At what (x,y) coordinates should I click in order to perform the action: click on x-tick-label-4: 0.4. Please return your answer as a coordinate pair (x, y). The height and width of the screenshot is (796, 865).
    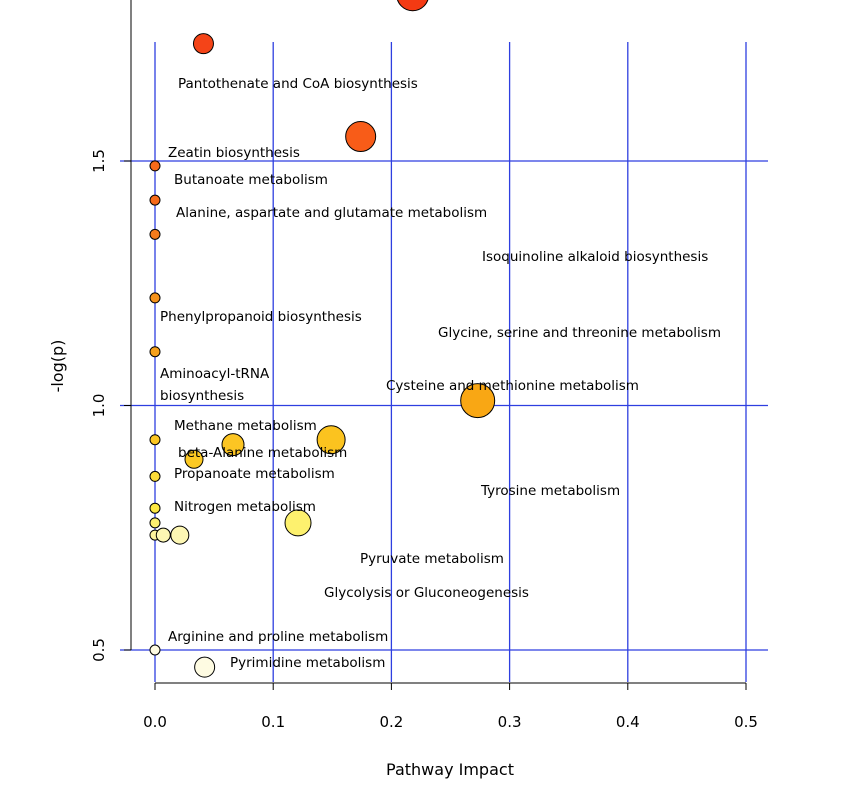
    Looking at the image, I should click on (628, 722).